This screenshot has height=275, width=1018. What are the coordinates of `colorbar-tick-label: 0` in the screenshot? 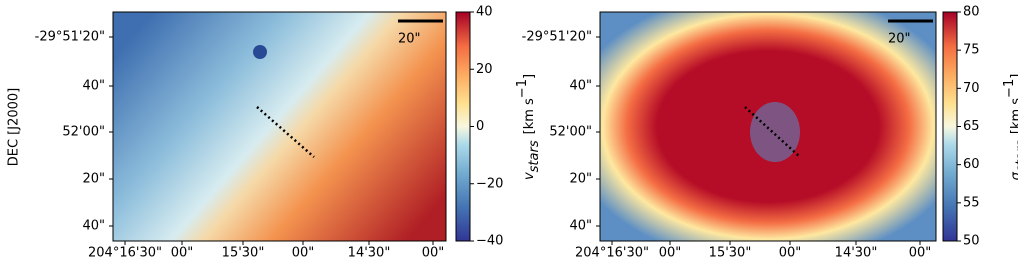 It's located at (480, 126).